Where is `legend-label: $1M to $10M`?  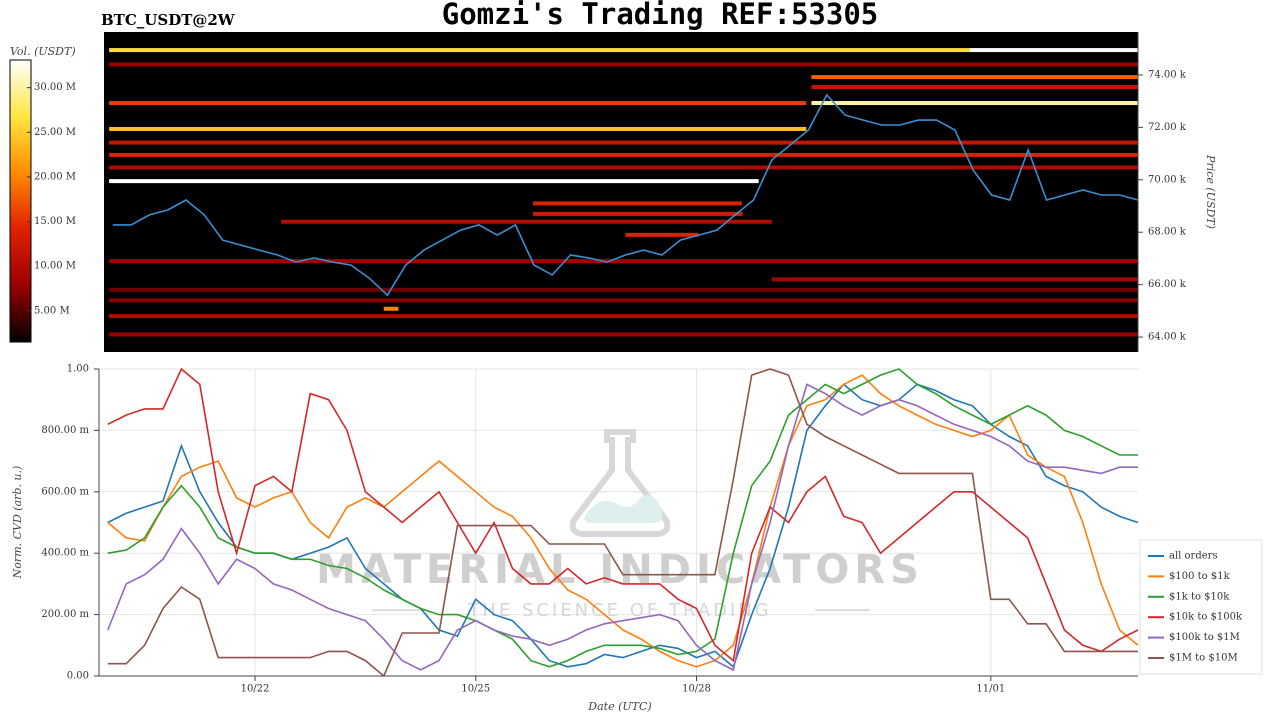
legend-label: $1M to $10M is located at coordinates (1203, 658).